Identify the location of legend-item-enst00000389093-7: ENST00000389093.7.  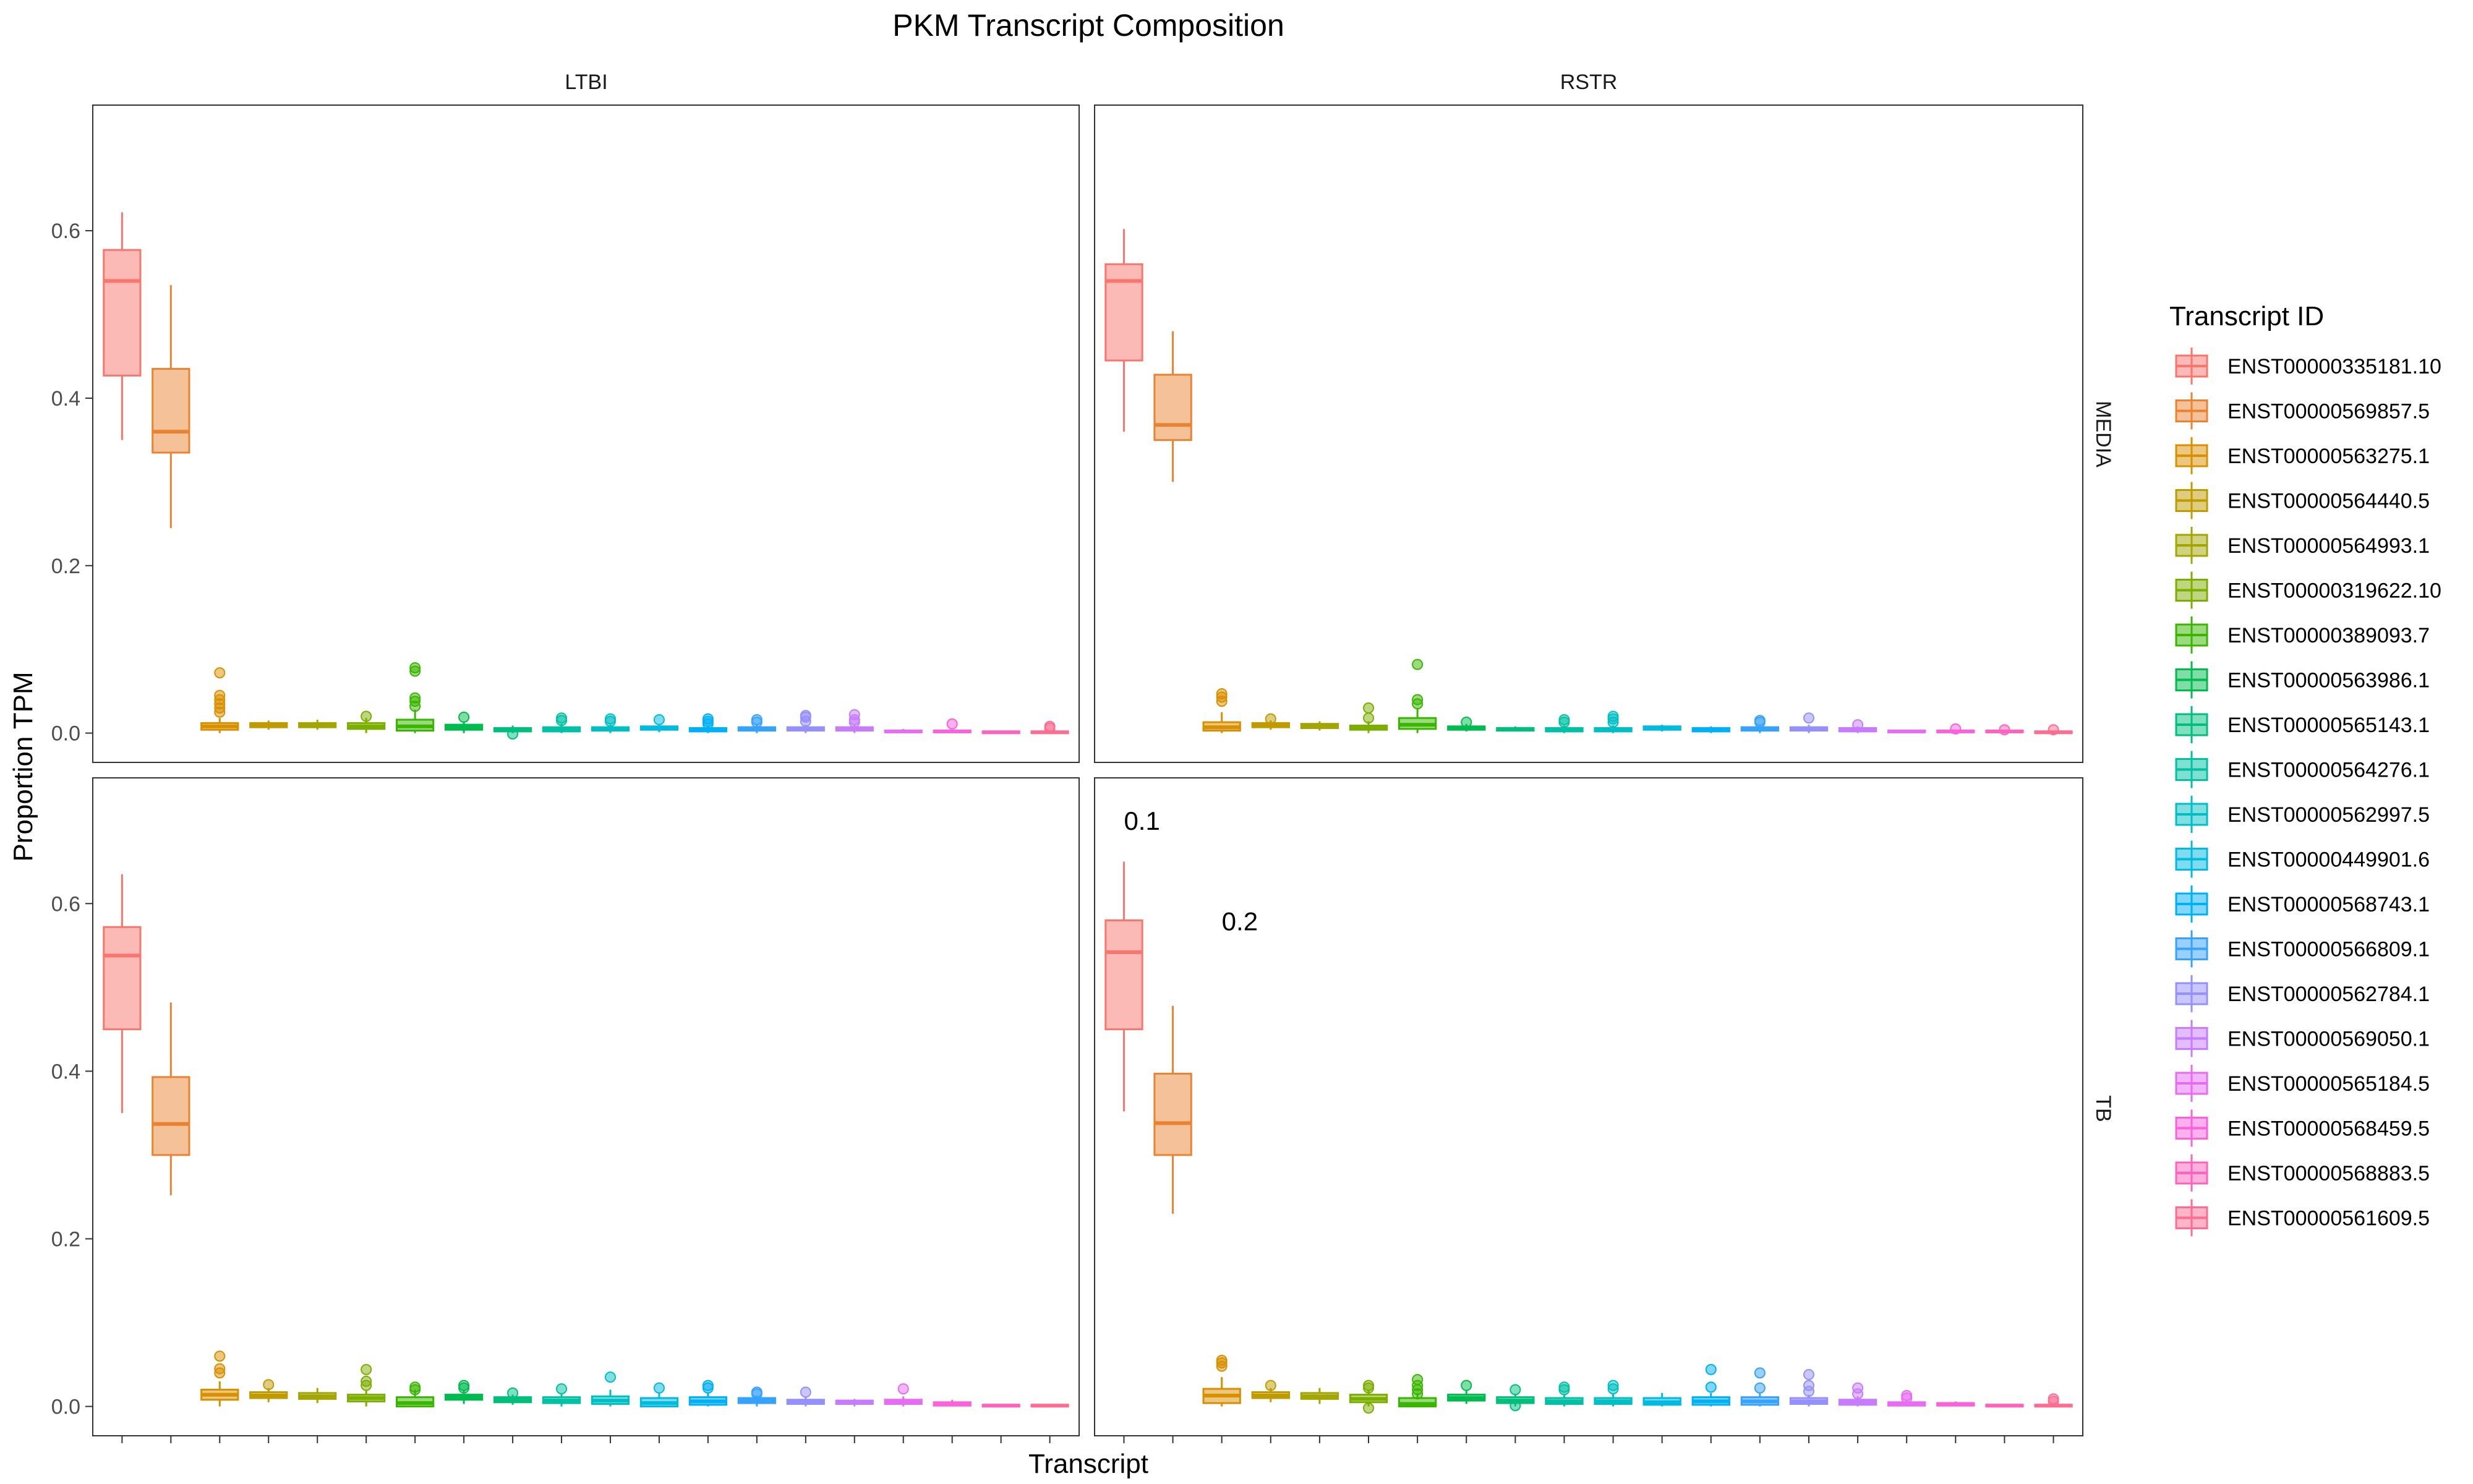
(2302, 635).